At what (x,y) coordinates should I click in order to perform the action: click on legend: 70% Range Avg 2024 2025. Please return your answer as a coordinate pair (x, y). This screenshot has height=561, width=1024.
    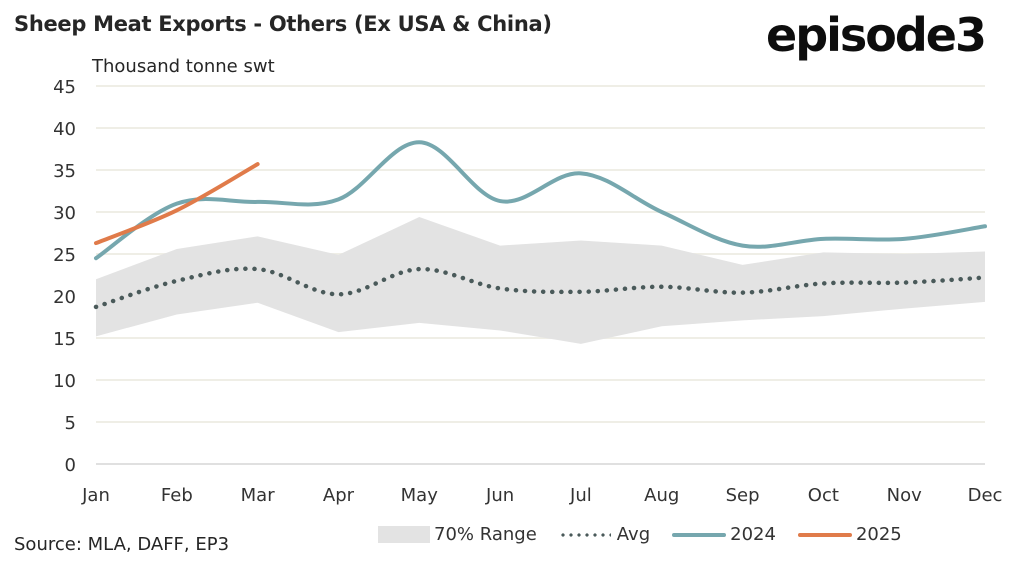
    Looking at the image, I should click on (651, 534).